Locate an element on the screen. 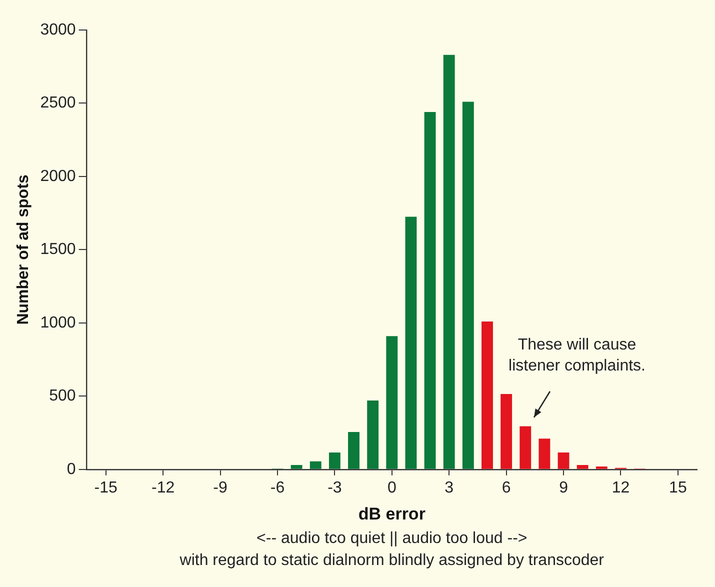 The width and height of the screenshot is (715, 587). x-tick-label: 9 is located at coordinates (563, 487).